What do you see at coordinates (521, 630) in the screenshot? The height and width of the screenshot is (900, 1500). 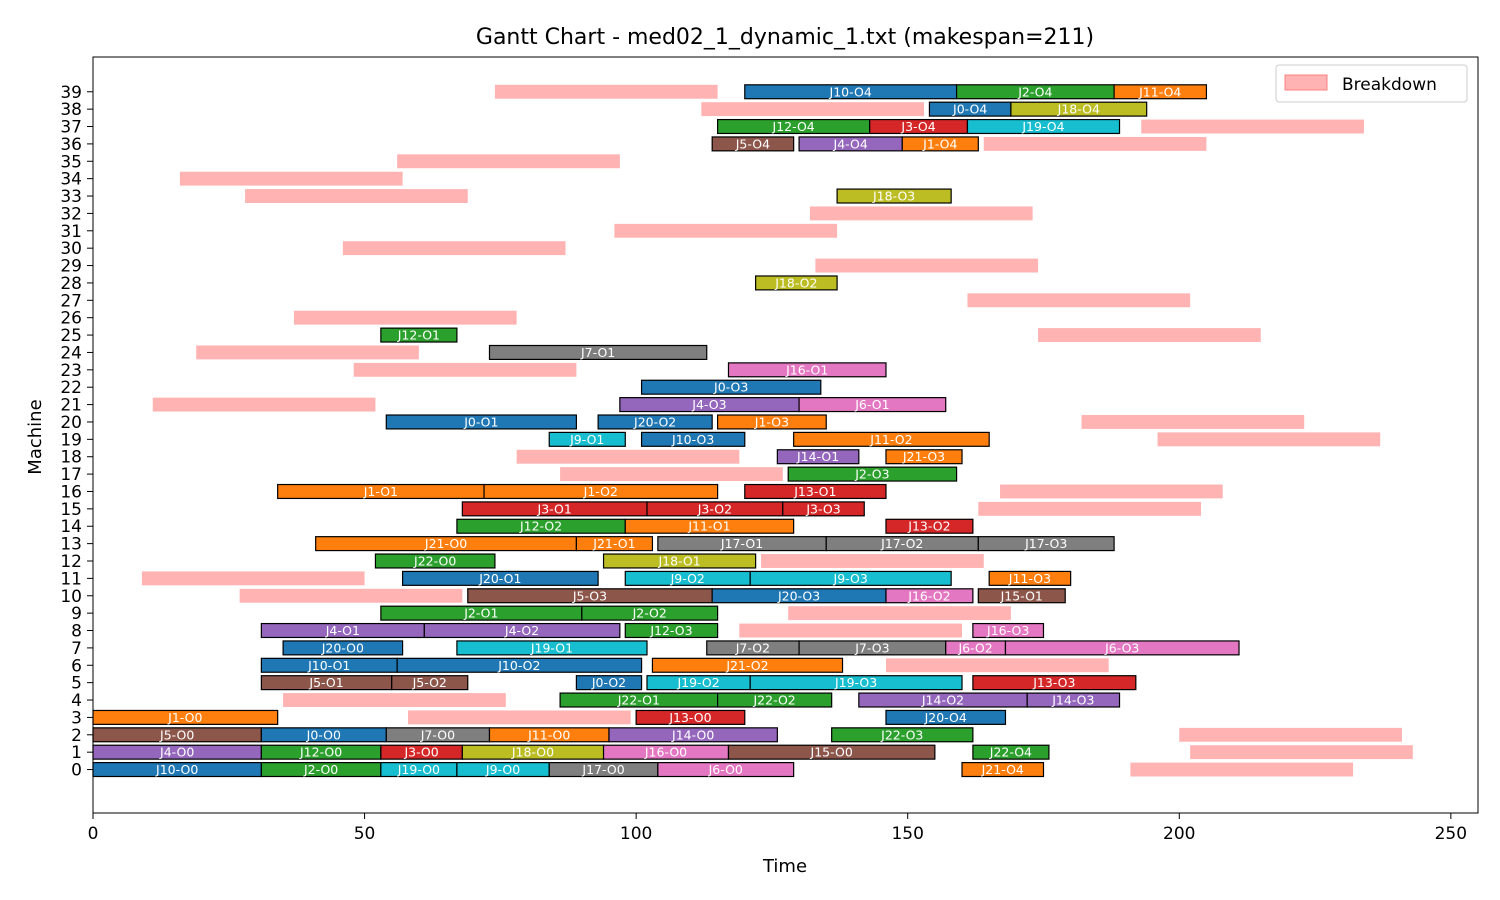 I see `operation-label-j4-o2: J4-O2` at bounding box center [521, 630].